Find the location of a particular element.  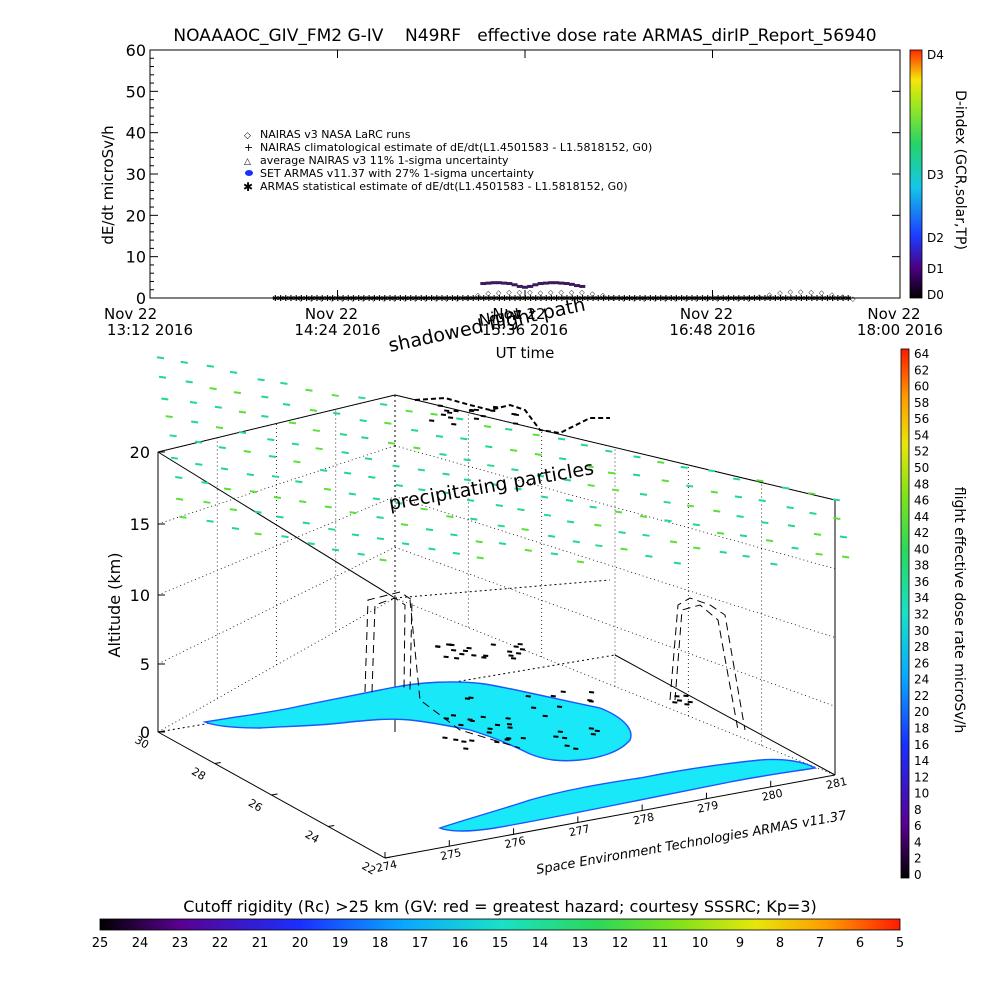

armas-dose-points is located at coordinates (561, 577).